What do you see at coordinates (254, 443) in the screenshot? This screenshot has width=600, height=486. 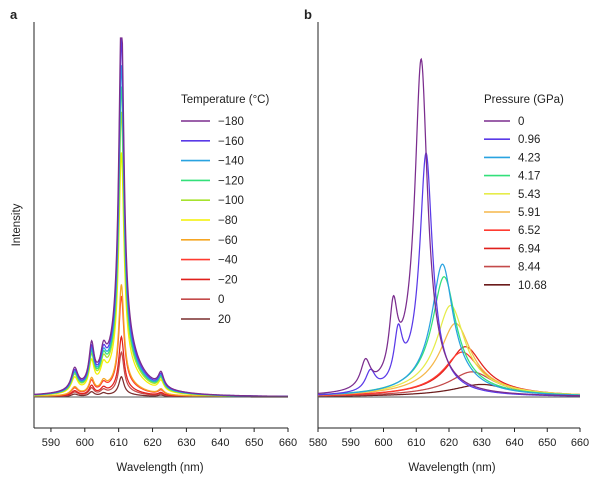 I see `panel-a-x-tick-label: 650` at bounding box center [254, 443].